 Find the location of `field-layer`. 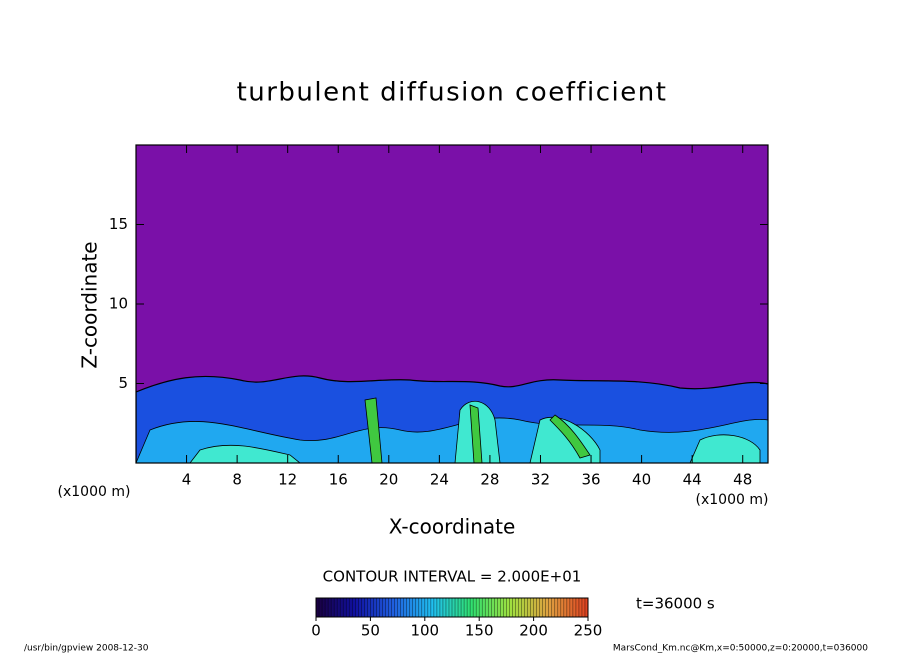

field-layer is located at coordinates (477, 430).